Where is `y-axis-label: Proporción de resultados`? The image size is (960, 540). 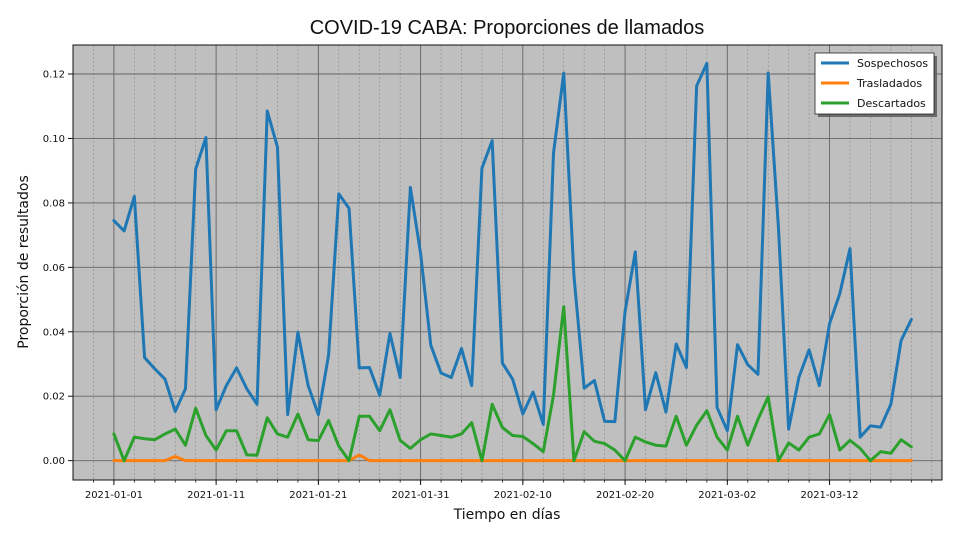
y-axis-label: Proporción de resultados is located at coordinates (24, 261).